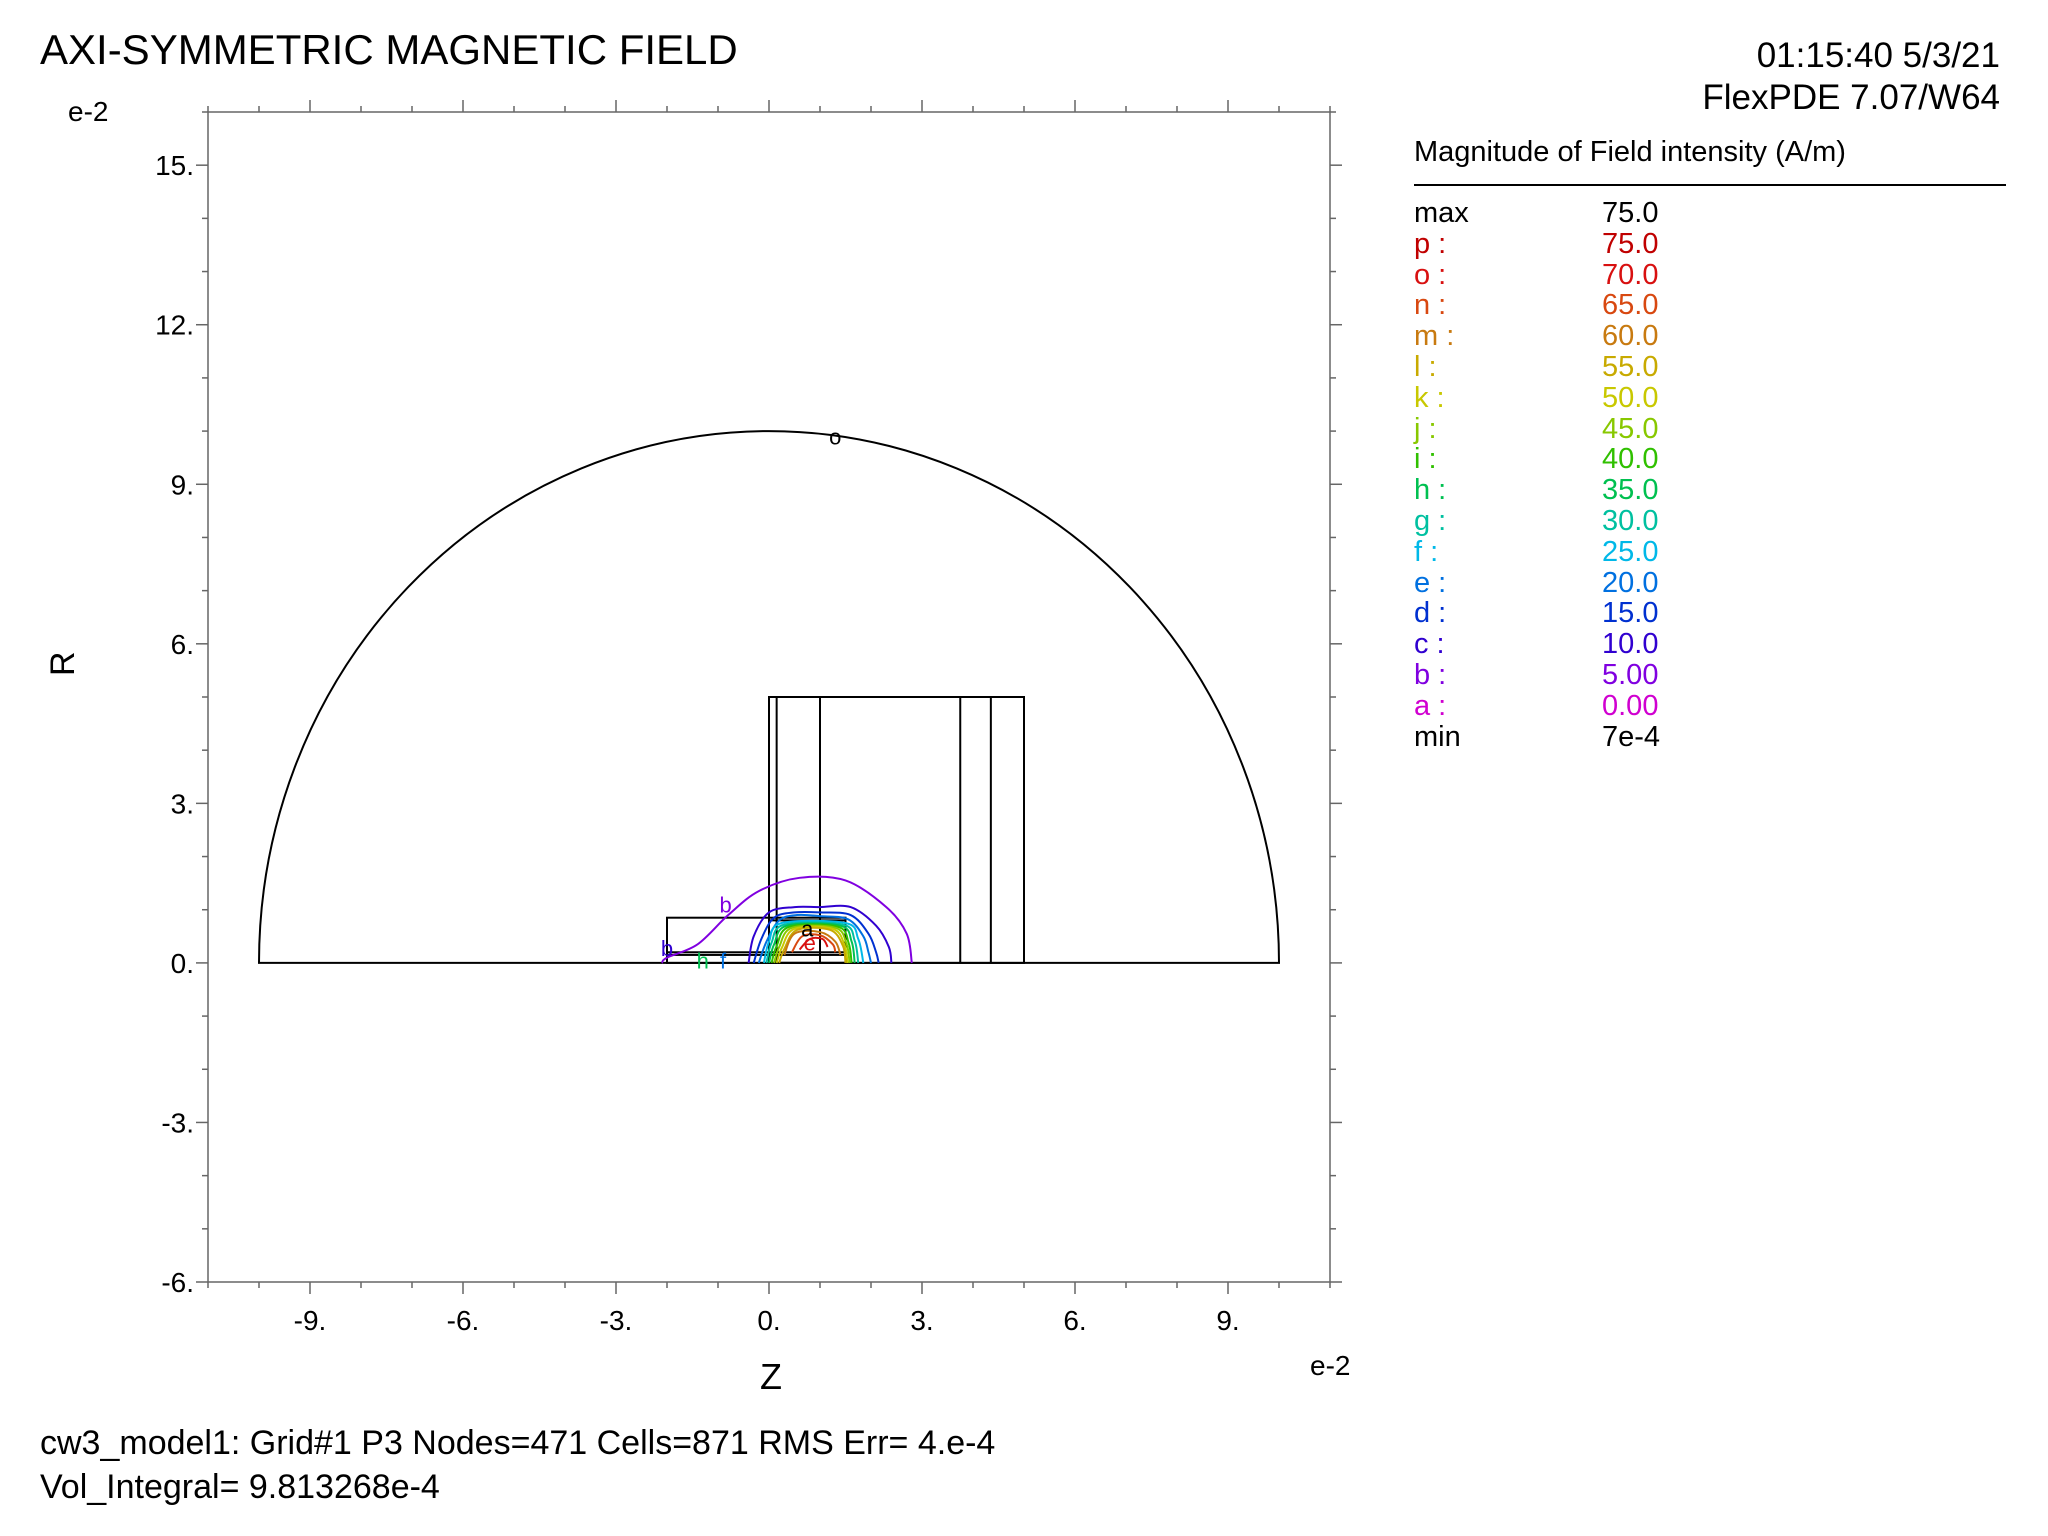 The width and height of the screenshot is (2048, 1536). What do you see at coordinates (1851, 97) in the screenshot?
I see `version-label: FlexPDE 7.07/W64` at bounding box center [1851, 97].